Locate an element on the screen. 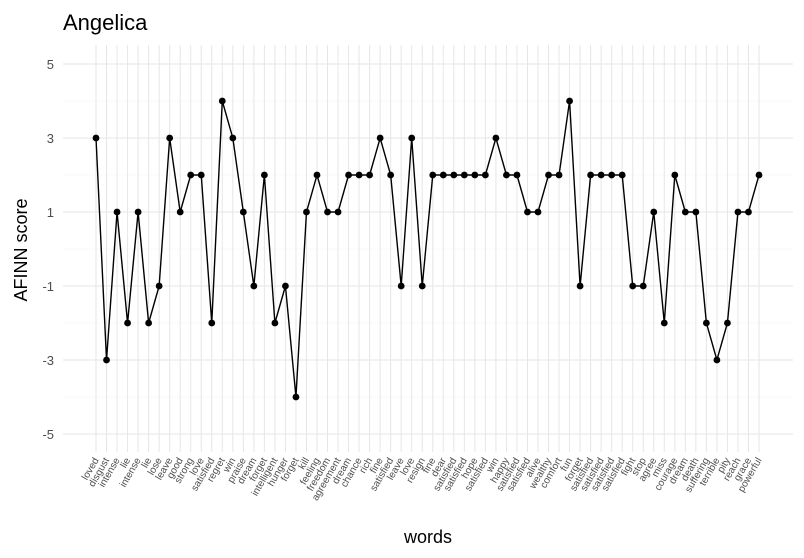  y-tick-label: -3 is located at coordinates (48, 360).